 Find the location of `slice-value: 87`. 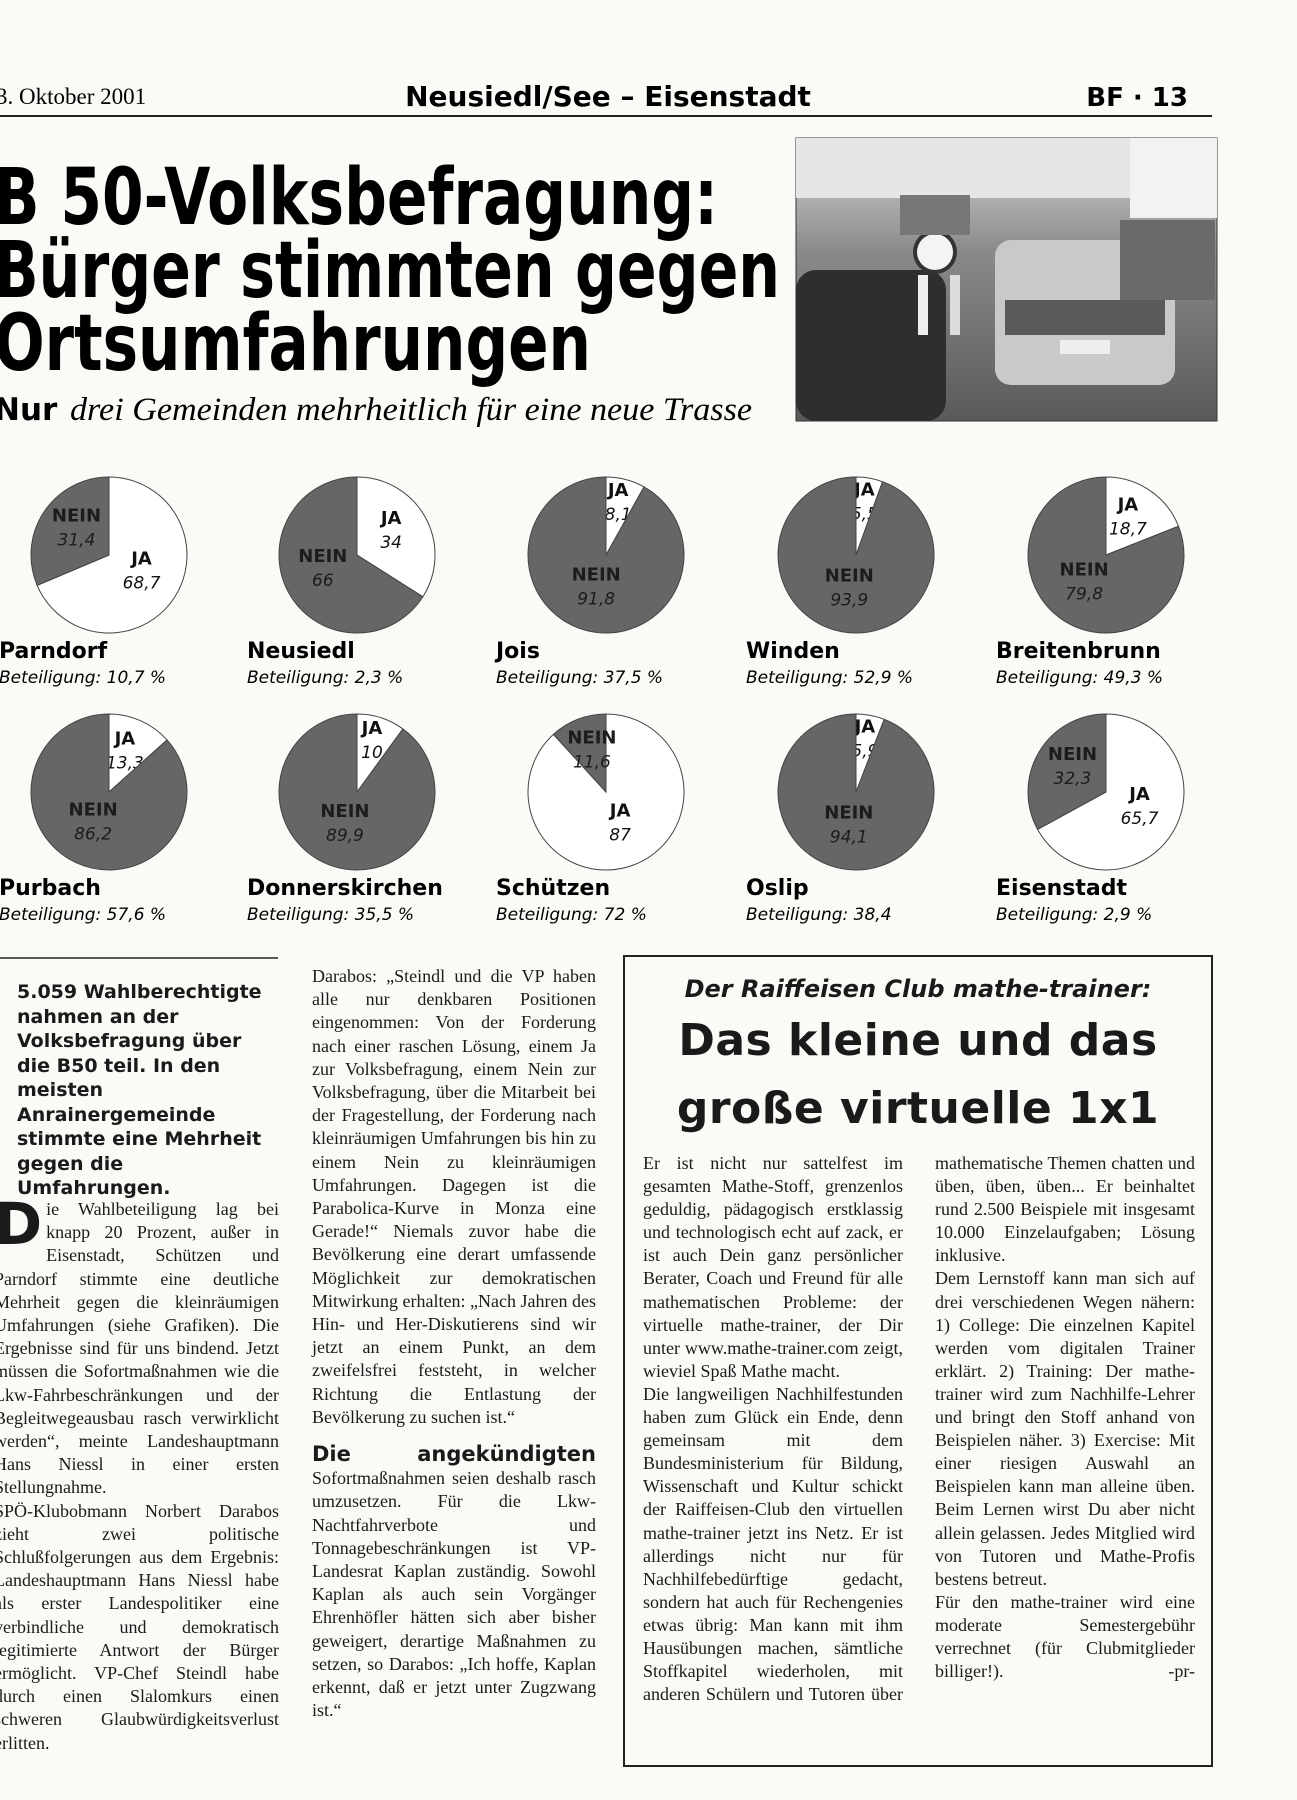

slice-value: 87 is located at coordinates (620, 835).